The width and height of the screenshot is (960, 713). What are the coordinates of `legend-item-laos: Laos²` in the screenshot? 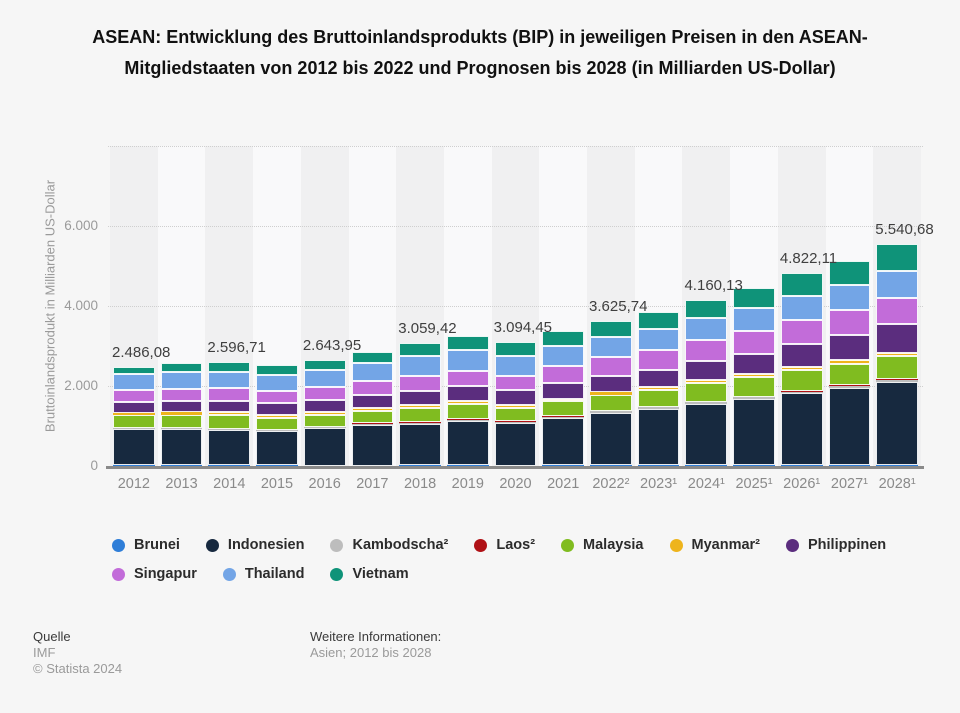 It's located at (504, 545).